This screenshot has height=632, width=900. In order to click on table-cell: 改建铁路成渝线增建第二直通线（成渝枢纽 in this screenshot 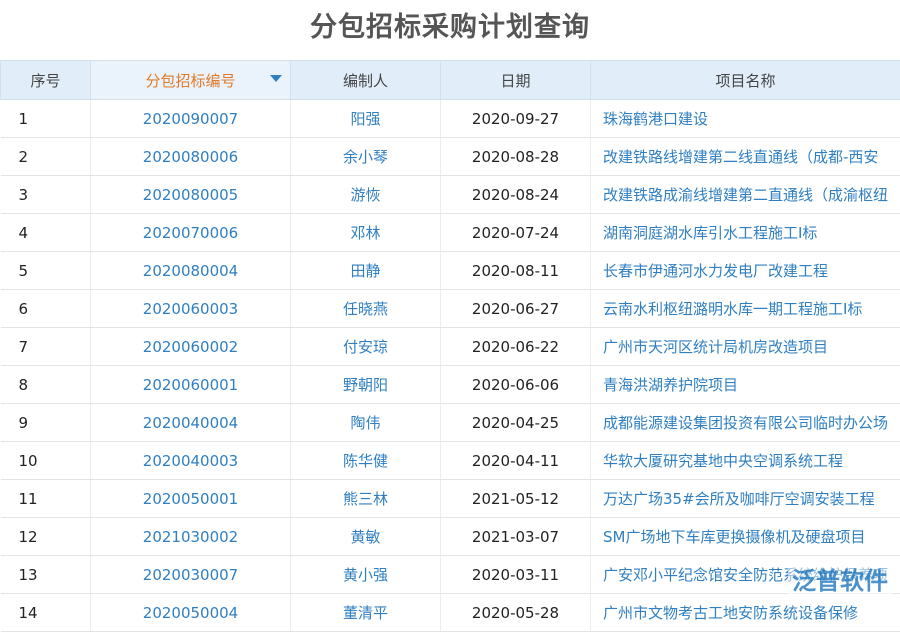, I will do `click(745, 195)`.